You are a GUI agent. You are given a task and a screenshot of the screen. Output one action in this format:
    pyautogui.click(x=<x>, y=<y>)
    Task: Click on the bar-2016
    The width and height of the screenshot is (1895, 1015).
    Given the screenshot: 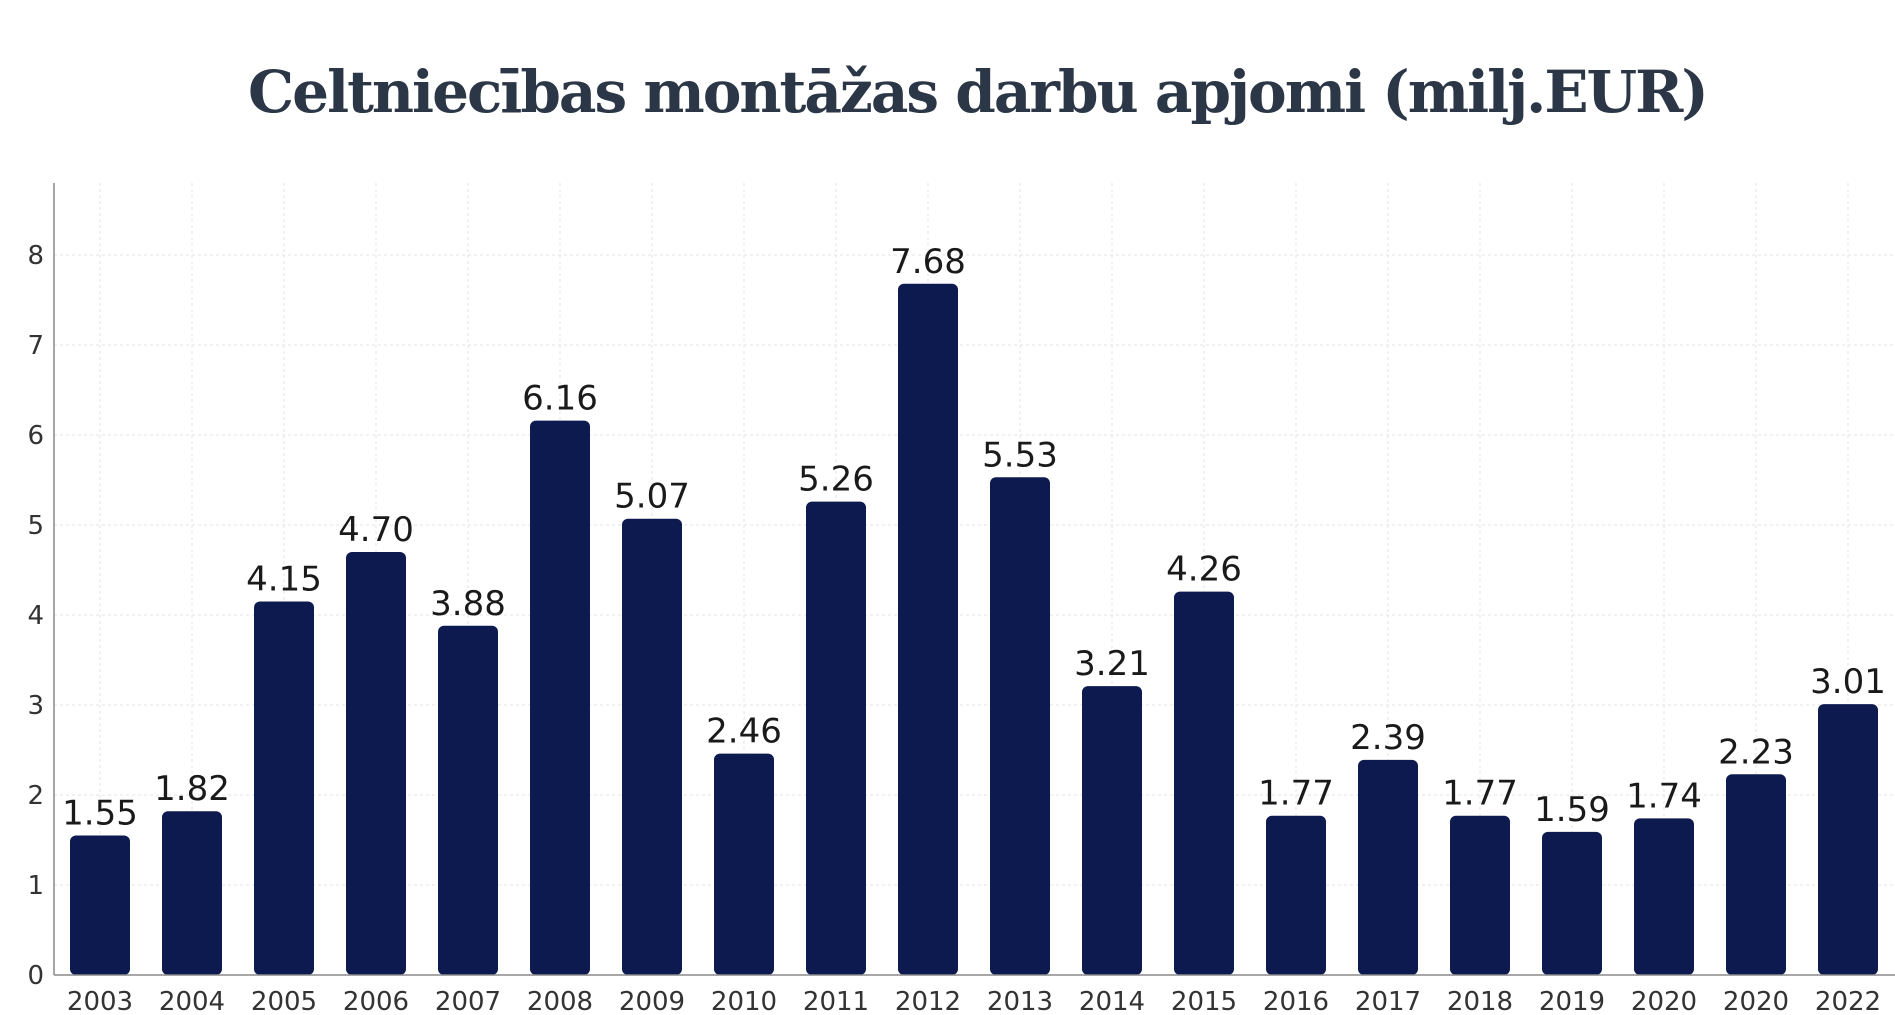 What is the action you would take?
    pyautogui.click(x=1296, y=895)
    